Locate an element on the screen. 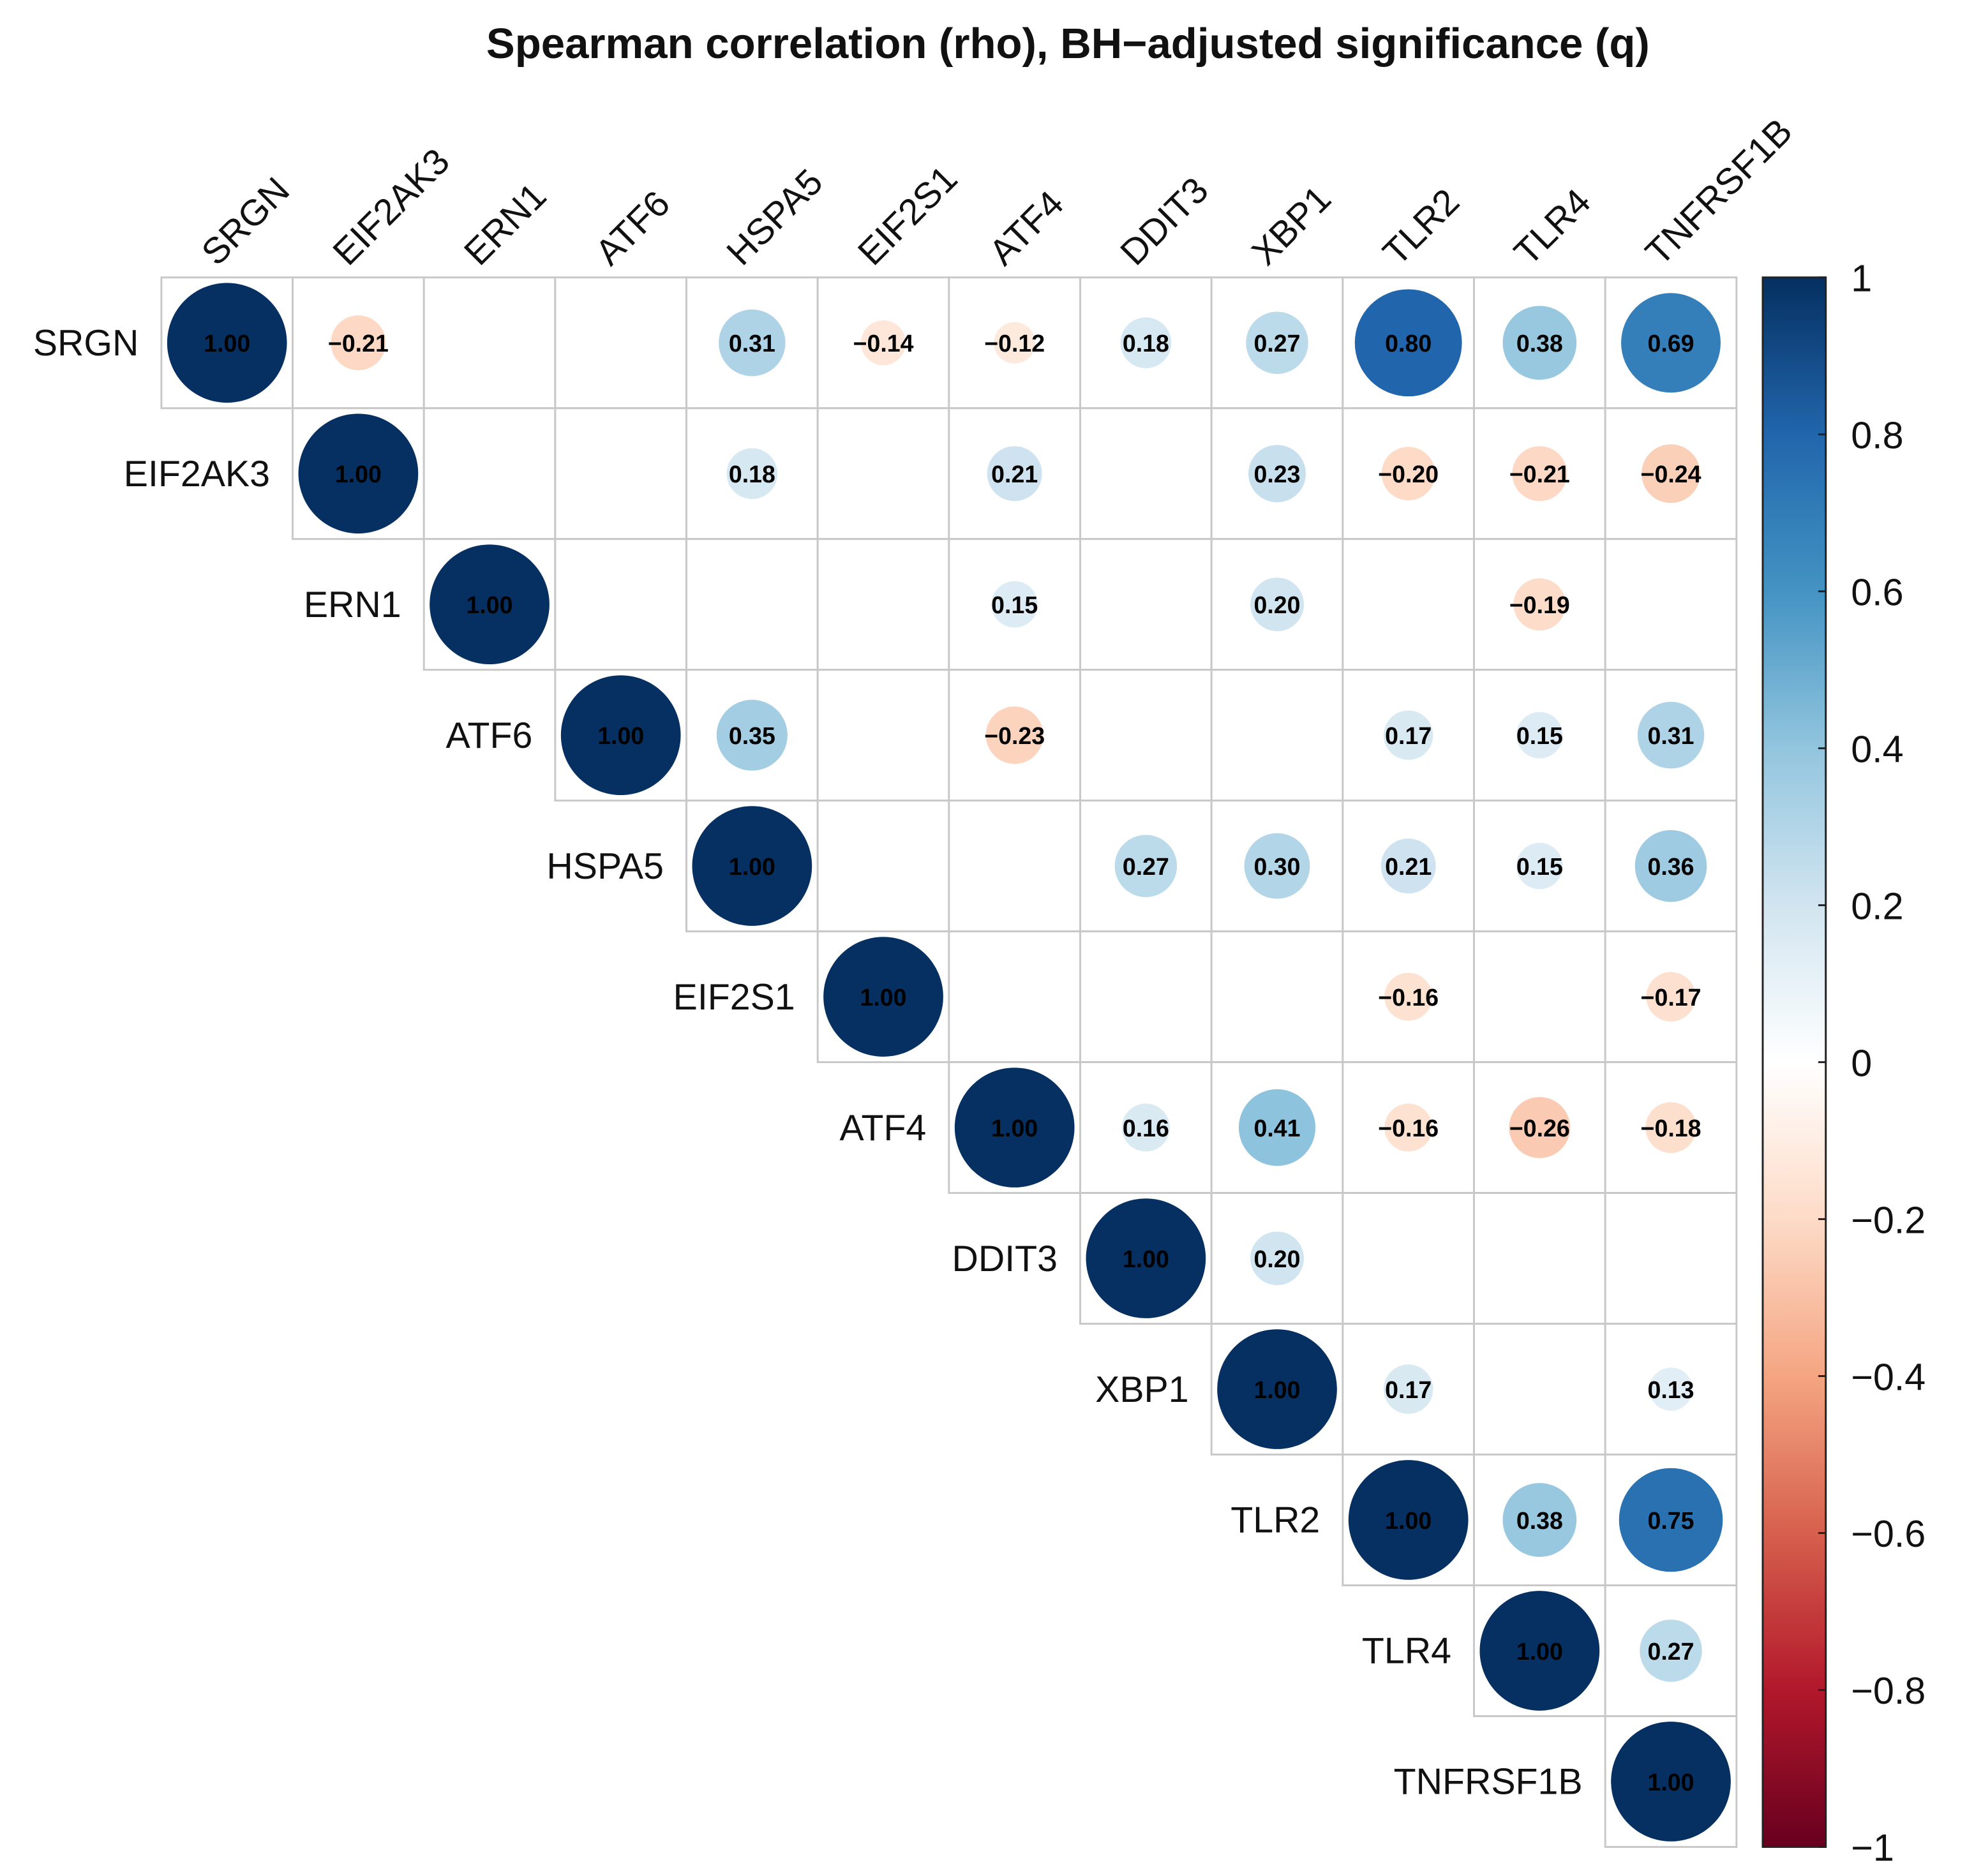  correlation-value: 0.23 is located at coordinates (1277, 474).